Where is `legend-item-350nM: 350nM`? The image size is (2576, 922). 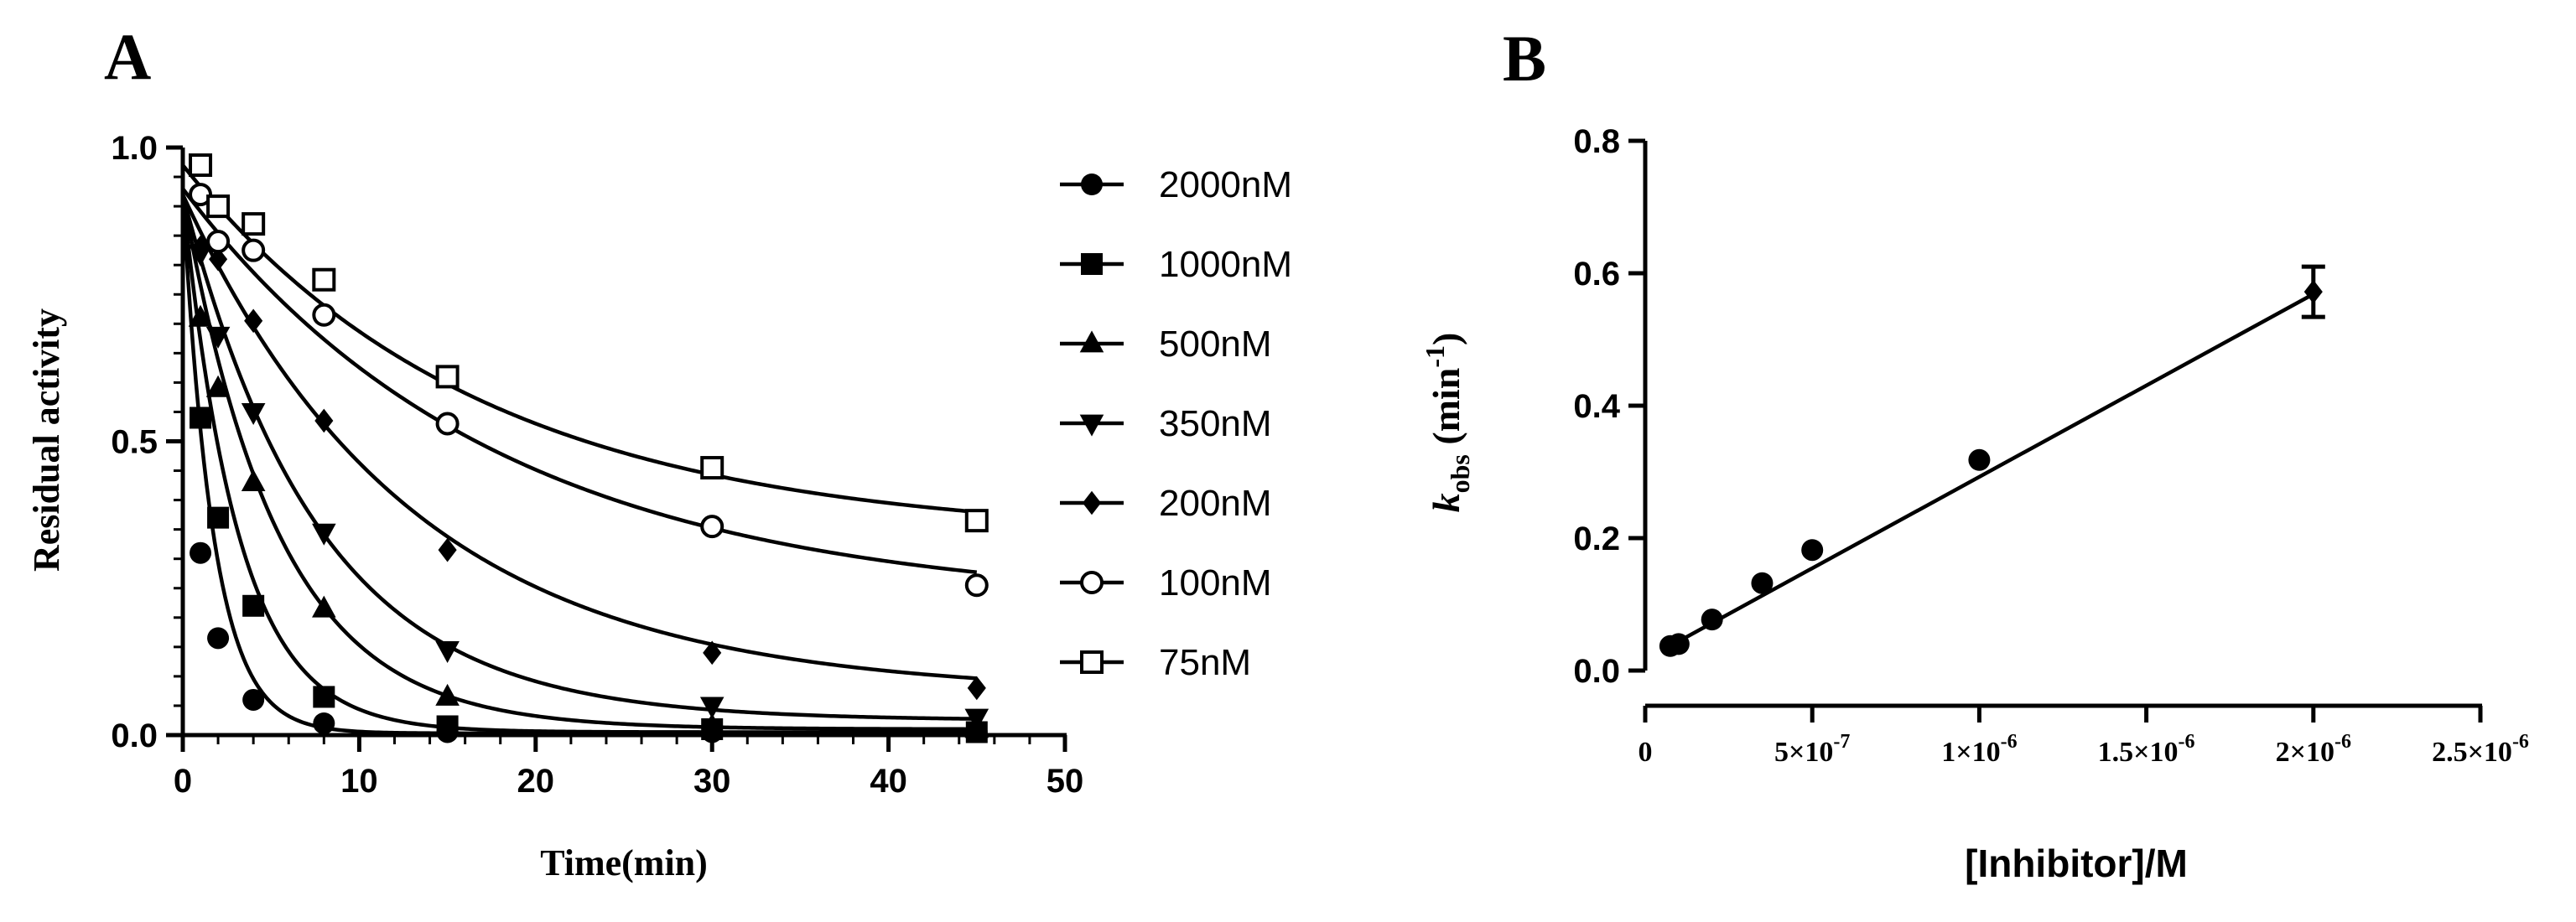 legend-item-350nM: 350nM is located at coordinates (1166, 423).